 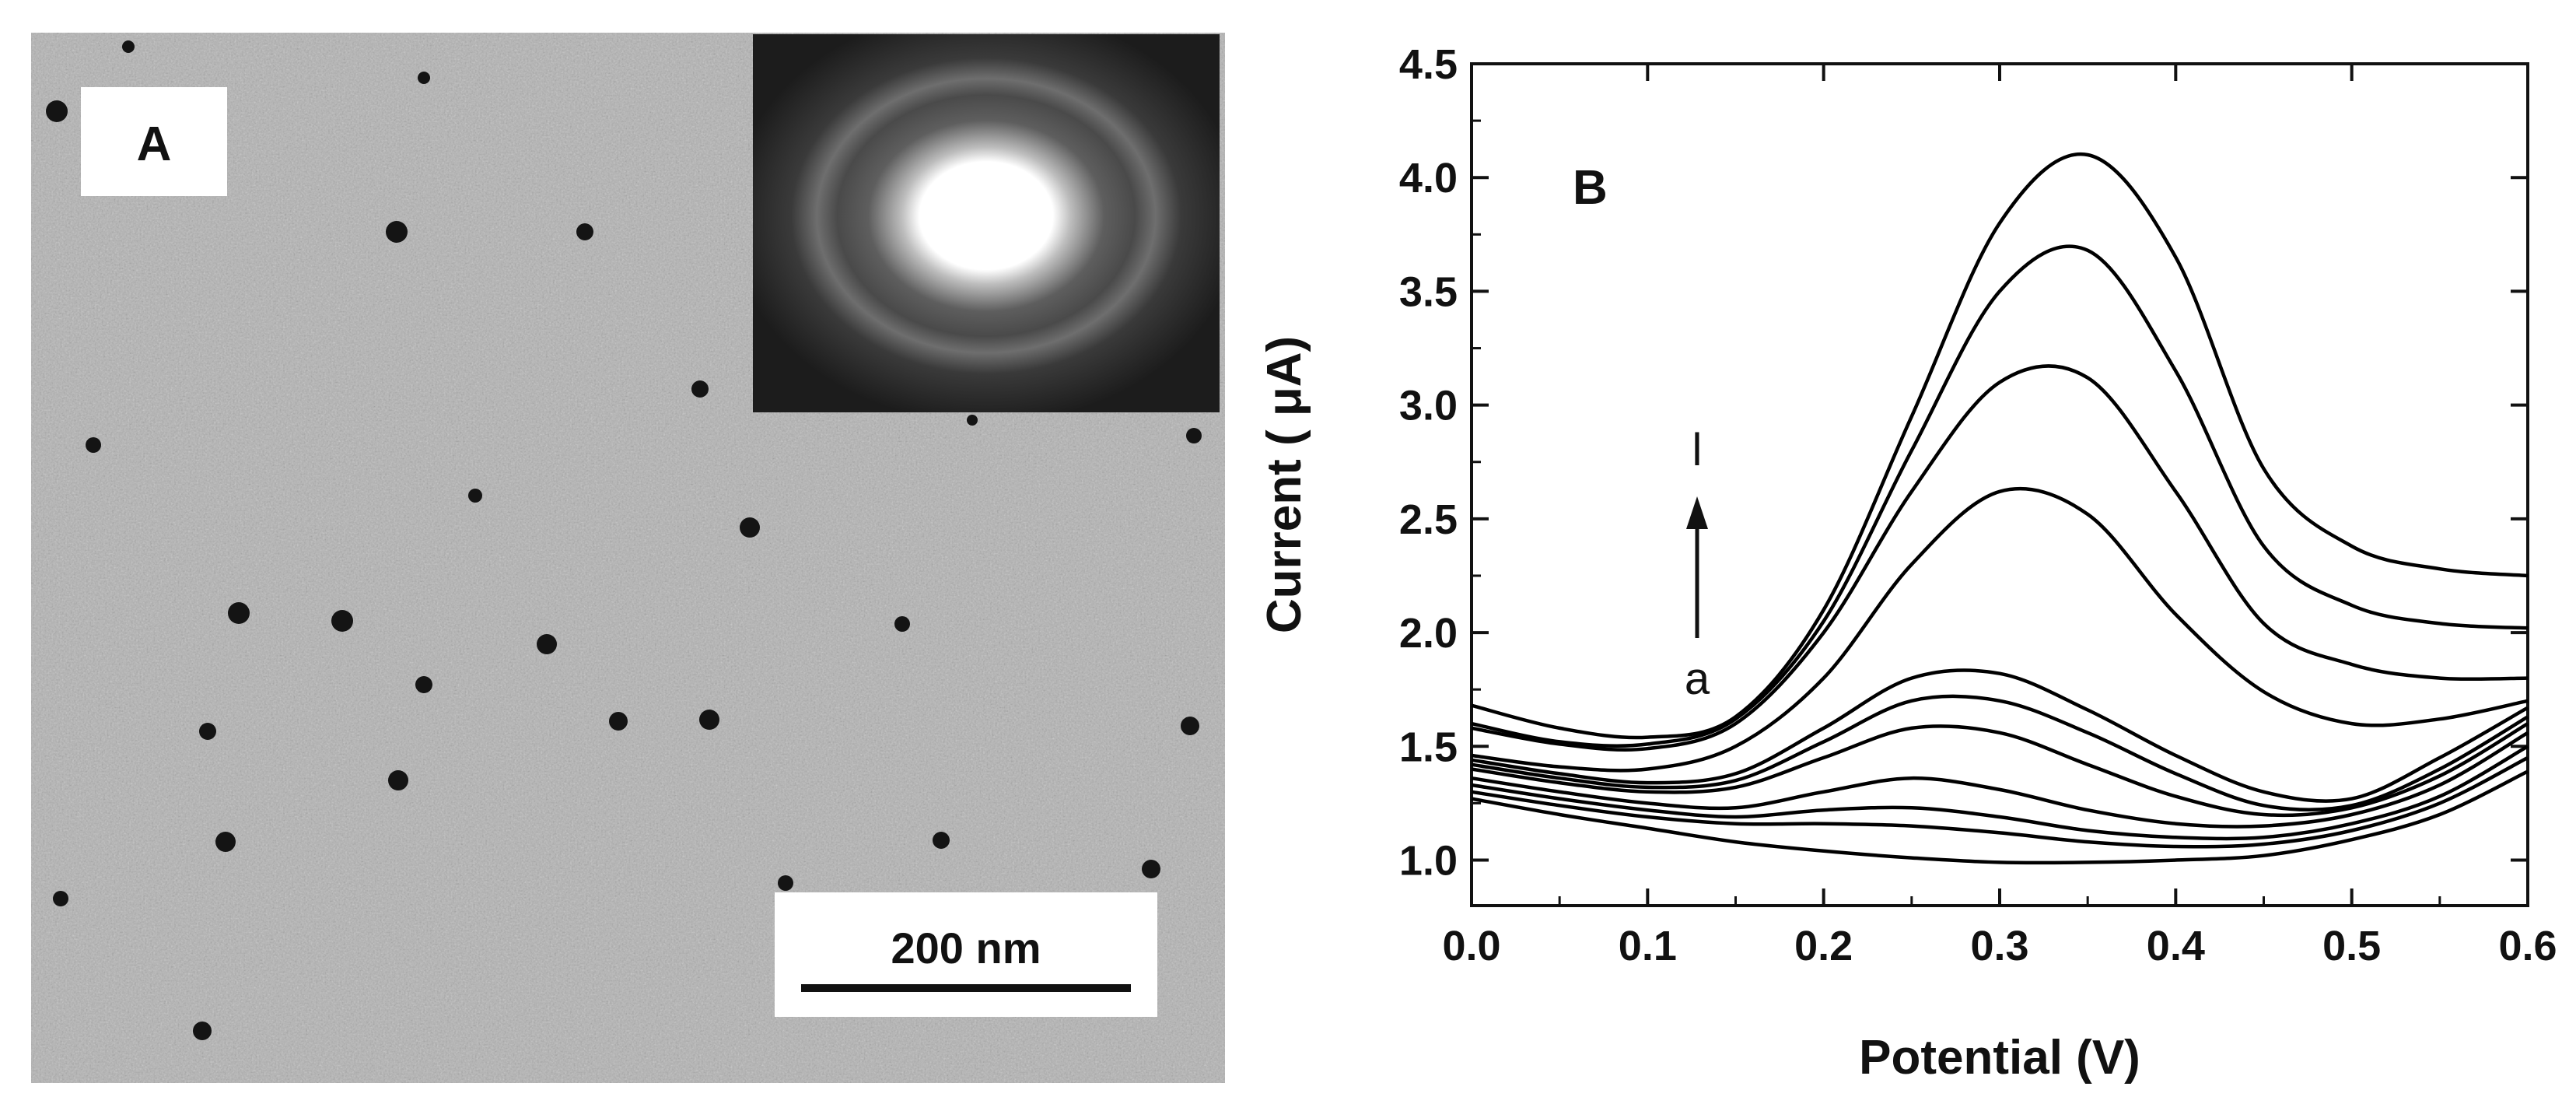 What do you see at coordinates (966, 988) in the screenshot?
I see `scale-bar` at bounding box center [966, 988].